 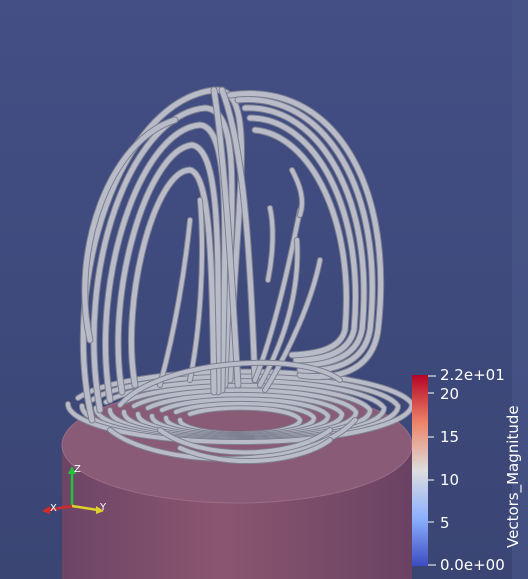 What do you see at coordinates (72, 470) in the screenshot?
I see `z-axis-arrow` at bounding box center [72, 470].